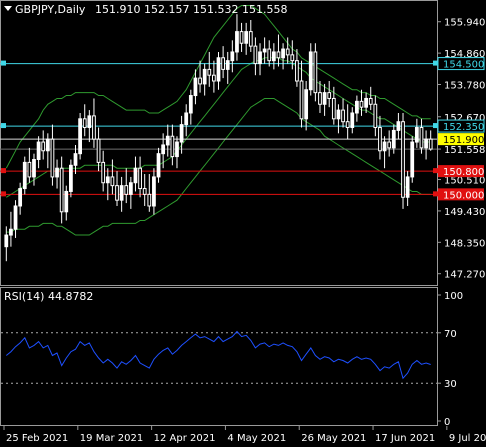 Image resolution: width=486 pixels, height=447 pixels. I want to click on level-tag-label: 151.900, so click(463, 140).